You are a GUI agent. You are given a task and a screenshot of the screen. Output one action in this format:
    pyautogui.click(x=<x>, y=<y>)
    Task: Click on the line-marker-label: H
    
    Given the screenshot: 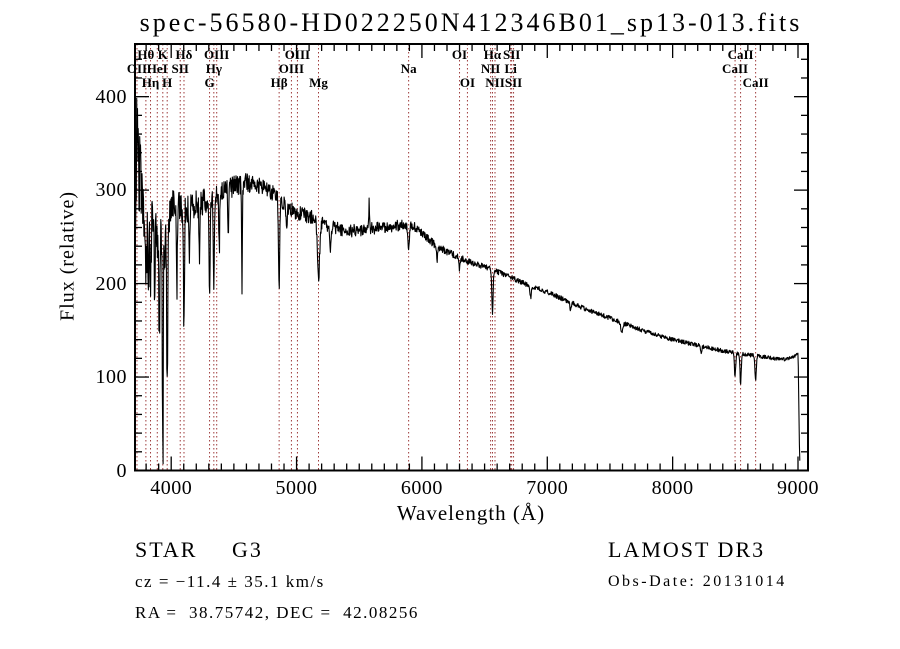 What is the action you would take?
    pyautogui.click(x=167, y=82)
    